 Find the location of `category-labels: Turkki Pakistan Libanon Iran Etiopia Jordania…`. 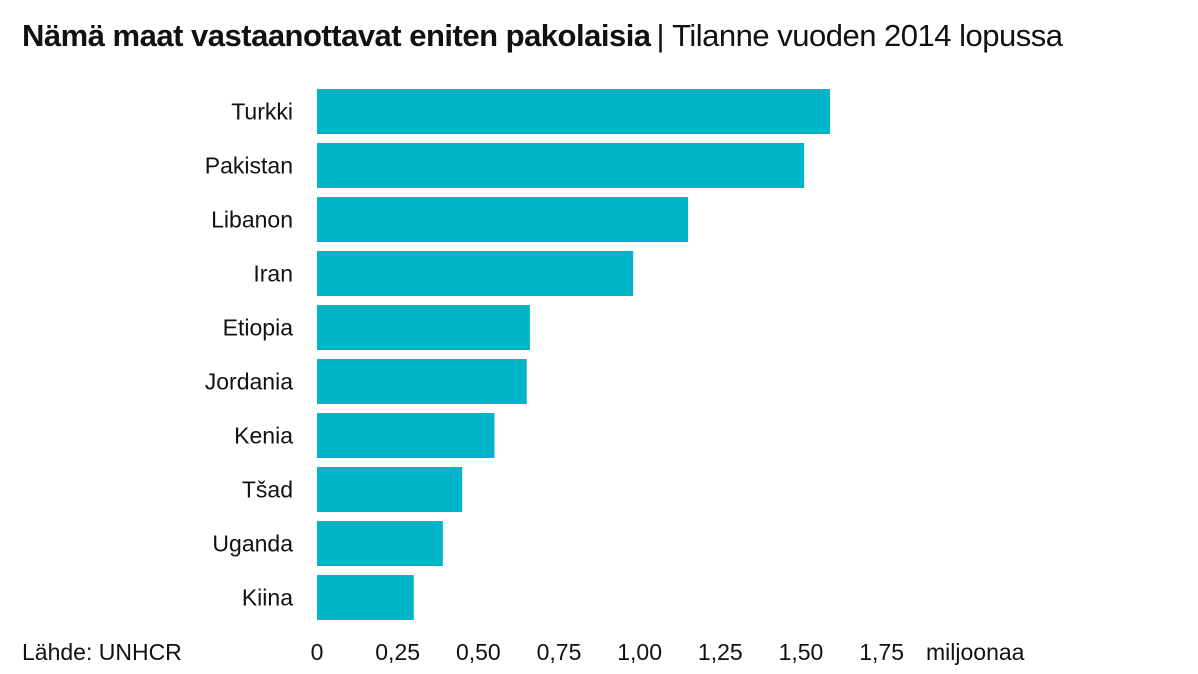

category-labels: Turkki Pakistan Libanon Iran Etiopia Jordania… is located at coordinates (249, 355).